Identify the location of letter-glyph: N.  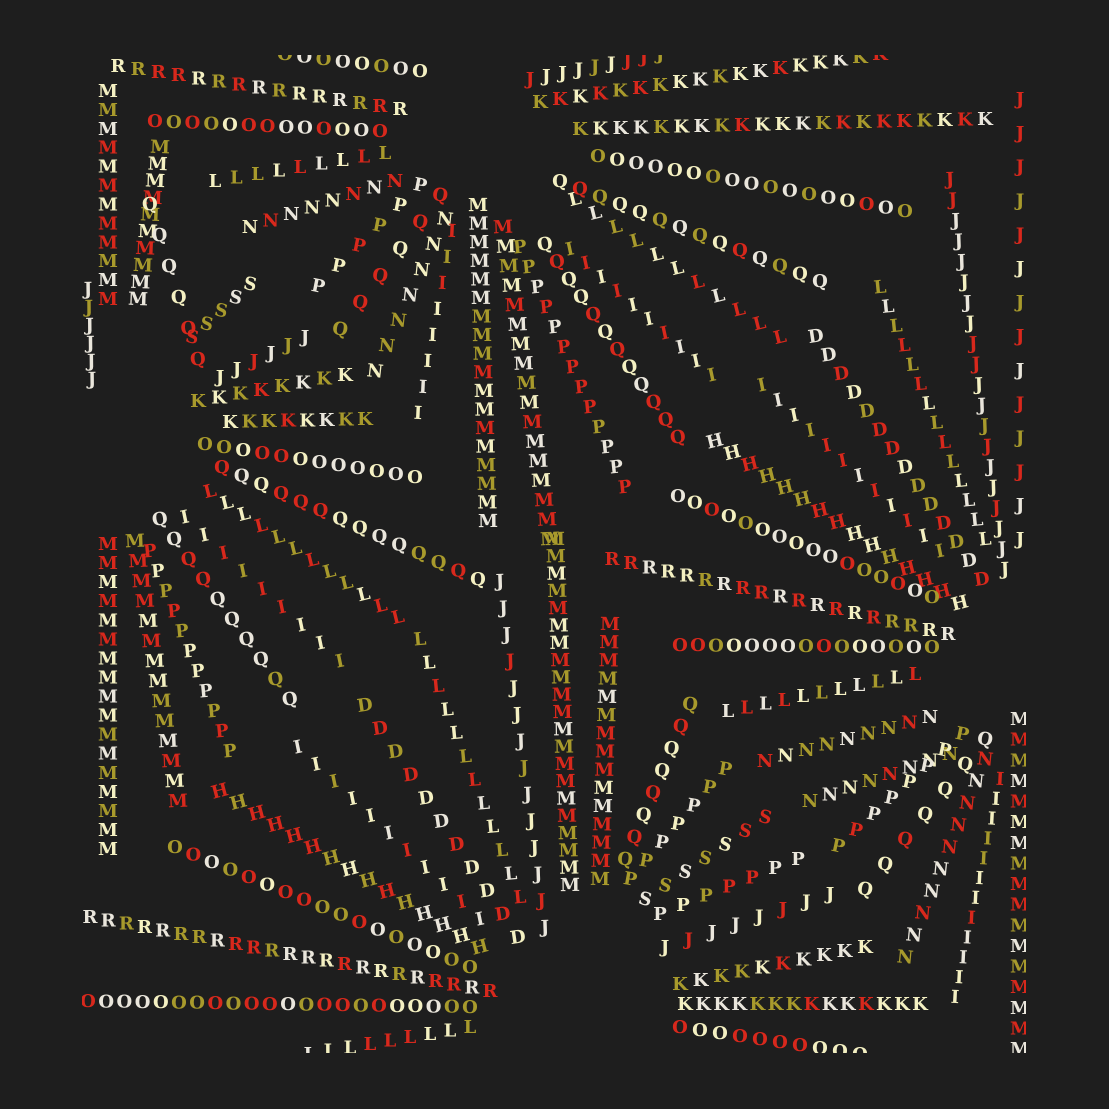
(967, 803).